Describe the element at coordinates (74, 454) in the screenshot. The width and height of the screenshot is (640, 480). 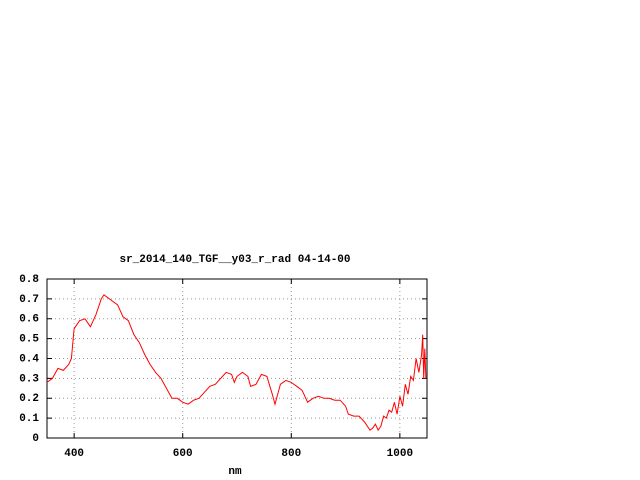
I see `x-tick-label: 400` at that location.